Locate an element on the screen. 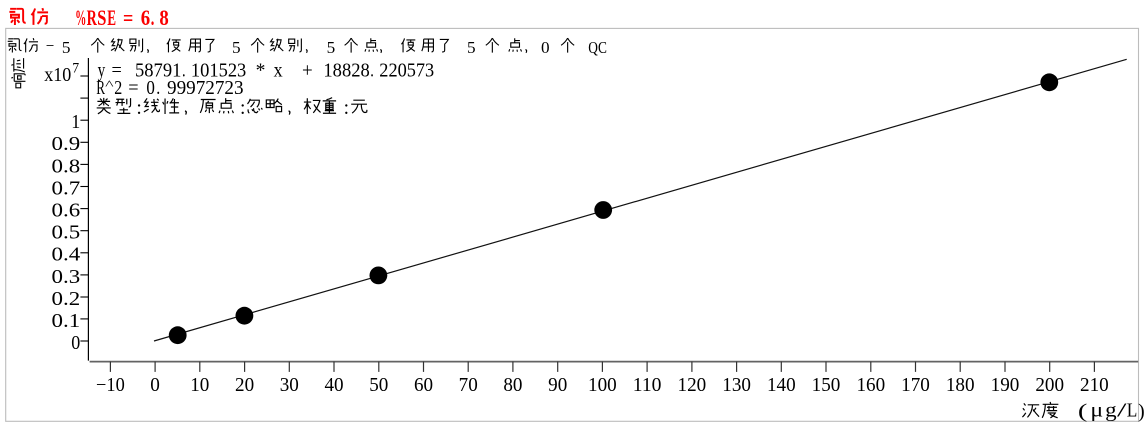  svg-text: 0.2 is located at coordinates (66, 299).